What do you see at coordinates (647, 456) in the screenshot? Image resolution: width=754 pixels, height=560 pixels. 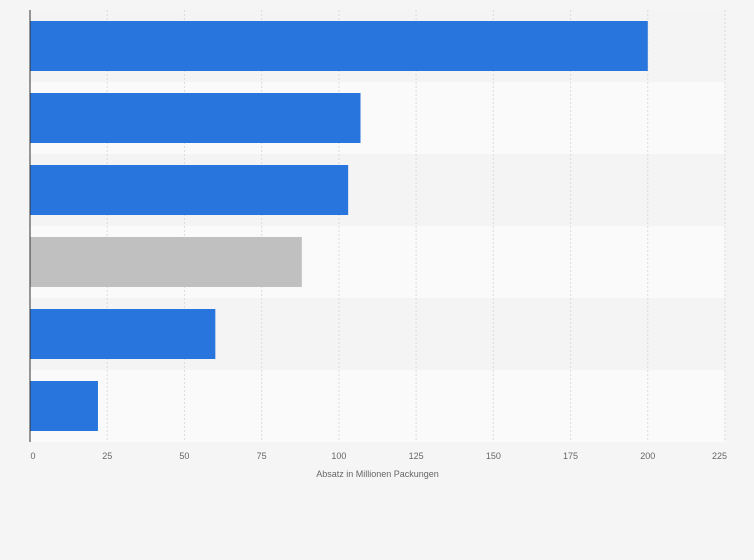 I see `x-tick-label: 200` at bounding box center [647, 456].